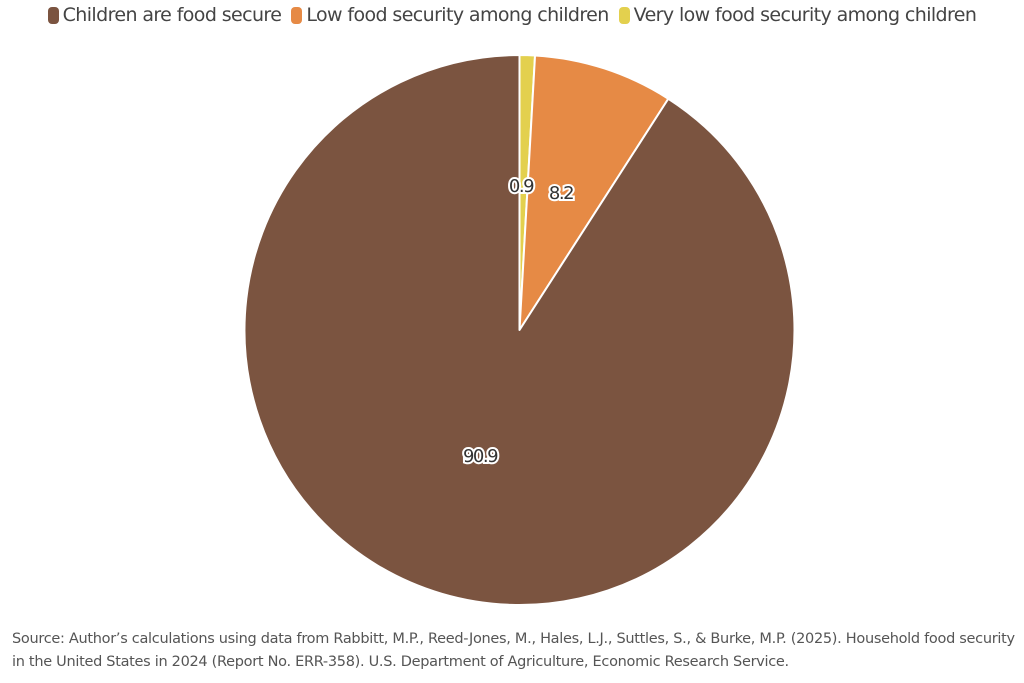  What do you see at coordinates (594, 192) in the screenshot?
I see `slice-low-food-security` at bounding box center [594, 192].